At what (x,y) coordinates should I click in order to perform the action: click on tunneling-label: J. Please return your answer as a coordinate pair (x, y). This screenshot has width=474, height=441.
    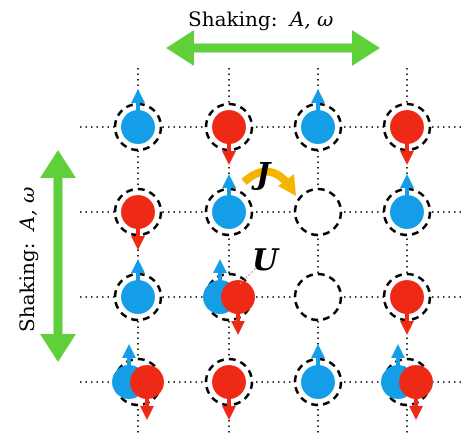
    Looking at the image, I should click on (261, 174).